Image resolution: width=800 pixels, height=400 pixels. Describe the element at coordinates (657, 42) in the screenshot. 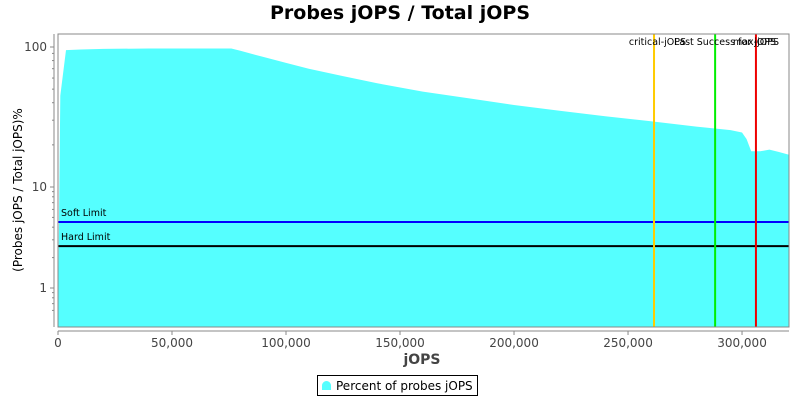

I see `vertical-marker-label: critical-jOPS` at that location.